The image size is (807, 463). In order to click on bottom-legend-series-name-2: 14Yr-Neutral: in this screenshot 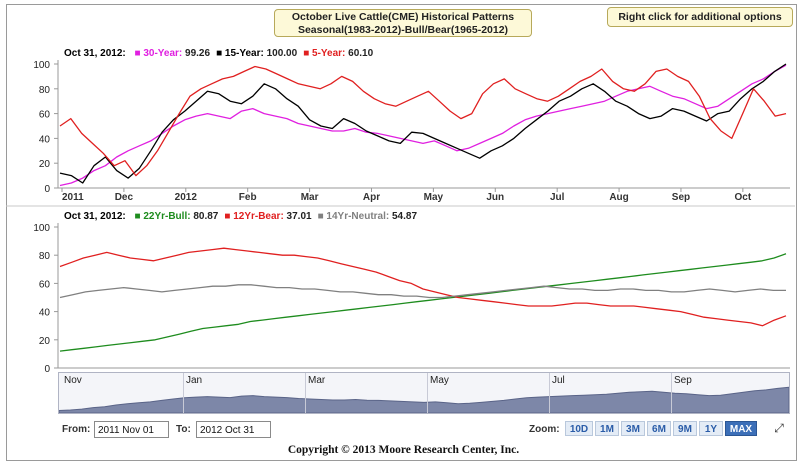, I will do `click(356, 216)`.